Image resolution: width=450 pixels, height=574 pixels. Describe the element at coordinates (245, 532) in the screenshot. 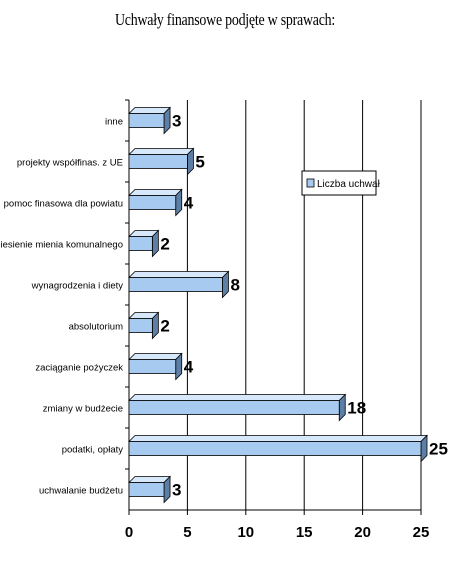

I see `x-tick-label: 10` at that location.